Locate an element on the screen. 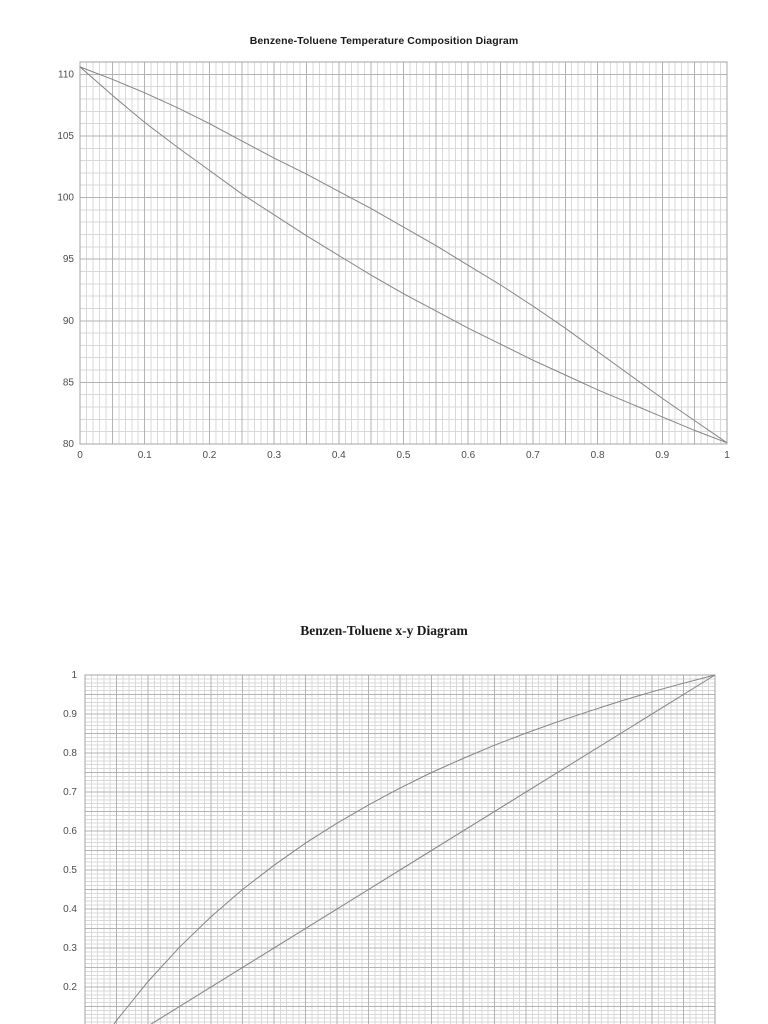  y-tick-label: 0.5 is located at coordinates (70, 870).